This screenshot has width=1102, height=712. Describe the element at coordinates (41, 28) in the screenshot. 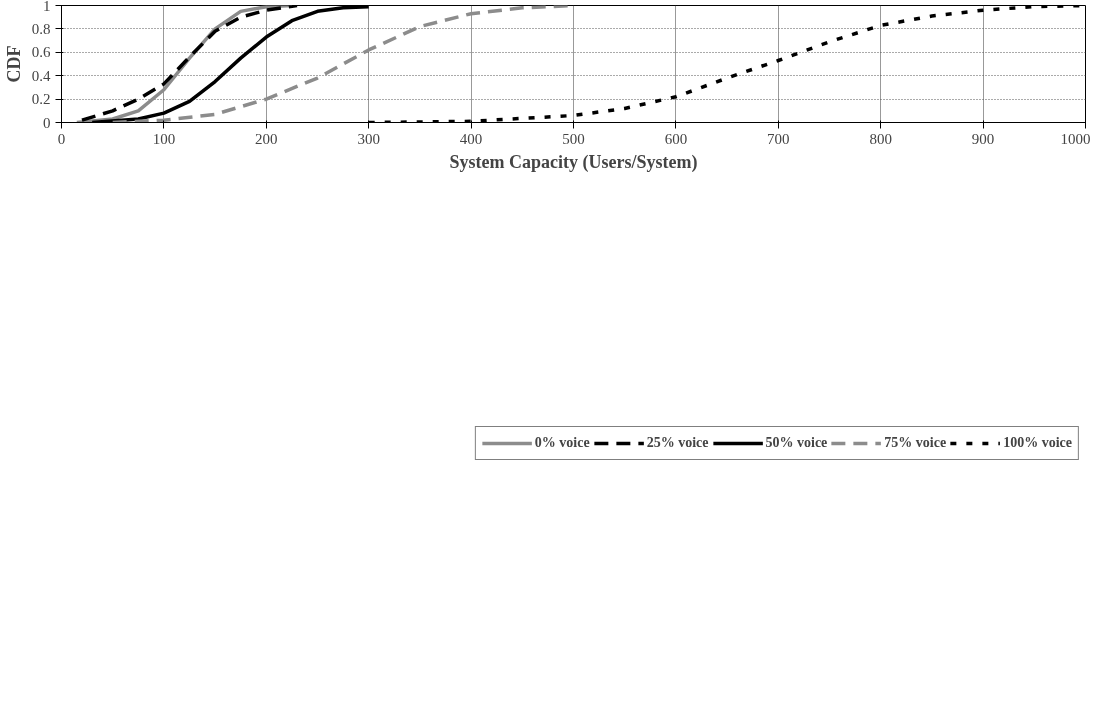

I see `y-tick-label: 0.8` at that location.